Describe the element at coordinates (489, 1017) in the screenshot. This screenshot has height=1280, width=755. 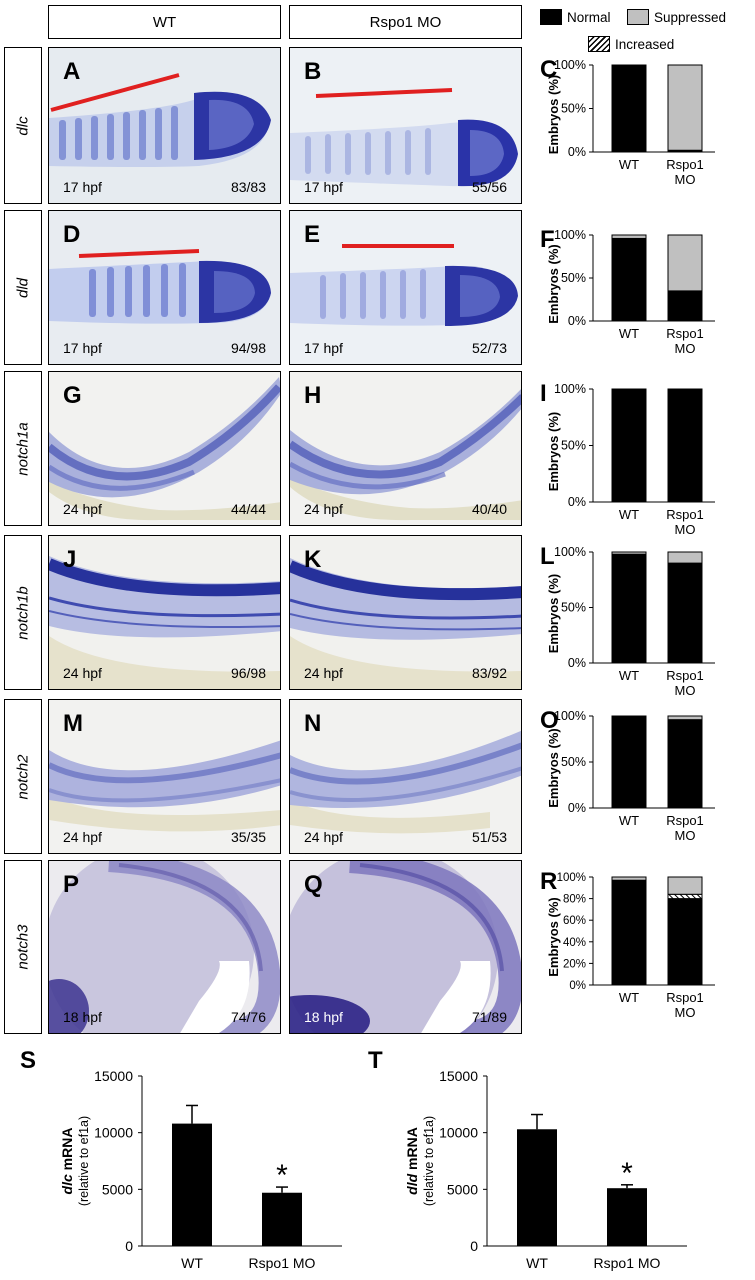
I see `embryo-count: 71/89` at that location.